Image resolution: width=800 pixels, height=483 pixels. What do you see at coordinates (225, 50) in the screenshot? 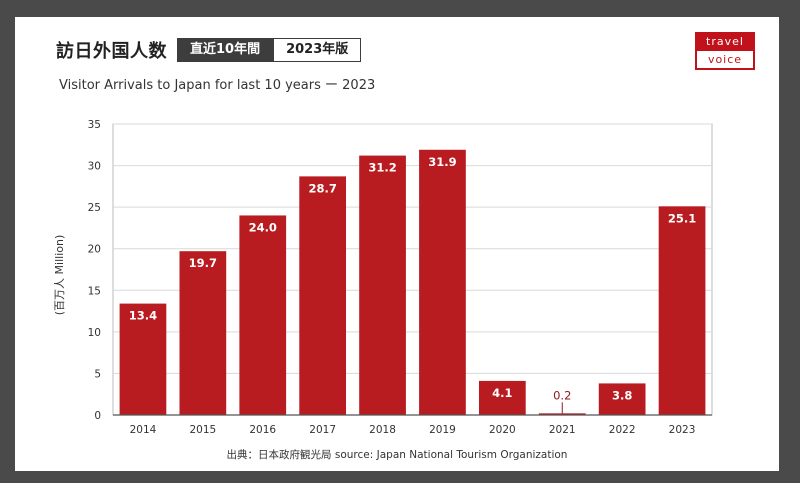
I see `period-tag: 直近10年間` at bounding box center [225, 50].